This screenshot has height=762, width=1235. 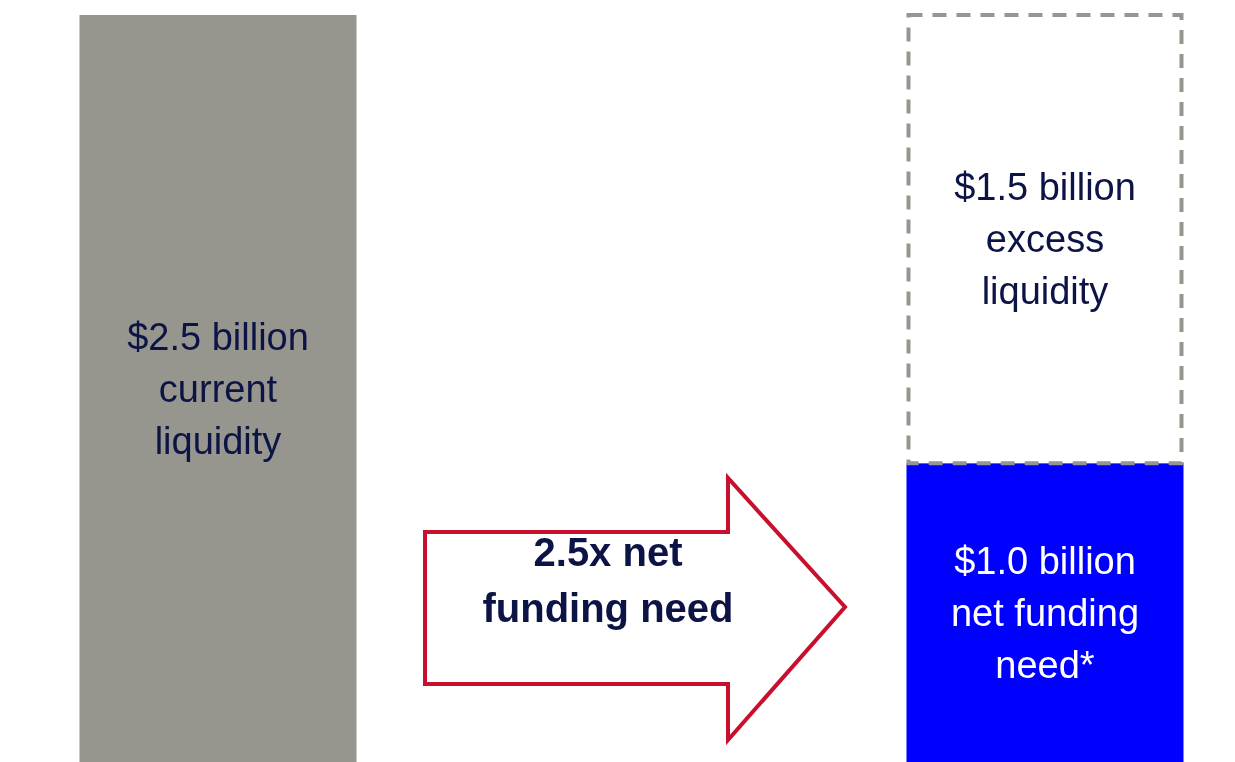 I want to click on data-label: $1.5 billion excess liquidity, so click(x=1045, y=239).